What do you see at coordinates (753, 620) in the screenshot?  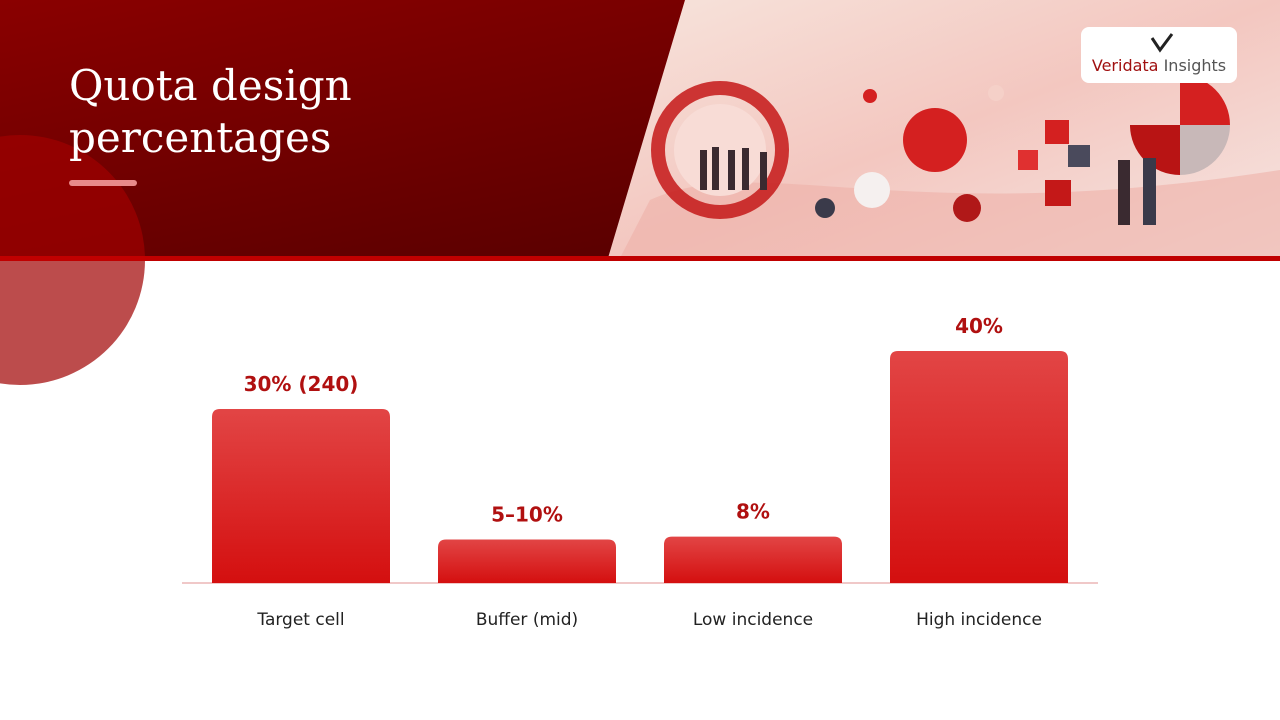 I see `category-label: Low incidence` at bounding box center [753, 620].